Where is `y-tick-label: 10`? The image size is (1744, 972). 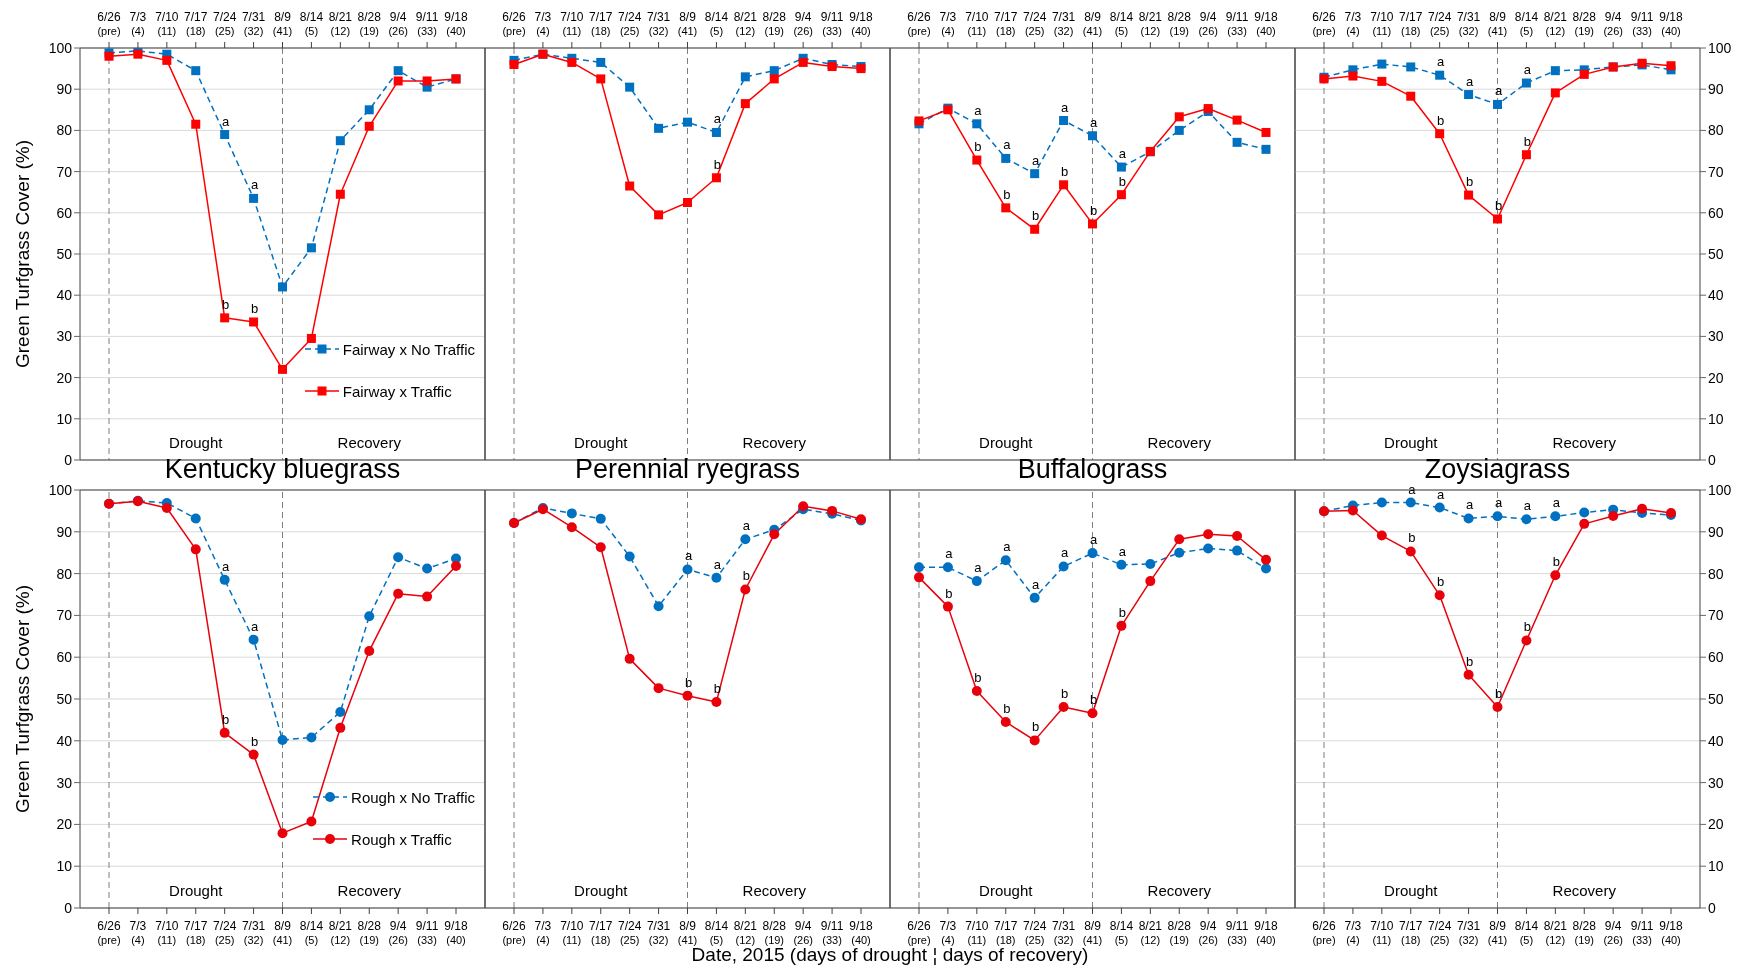
y-tick-label: 10 is located at coordinates (64, 866).